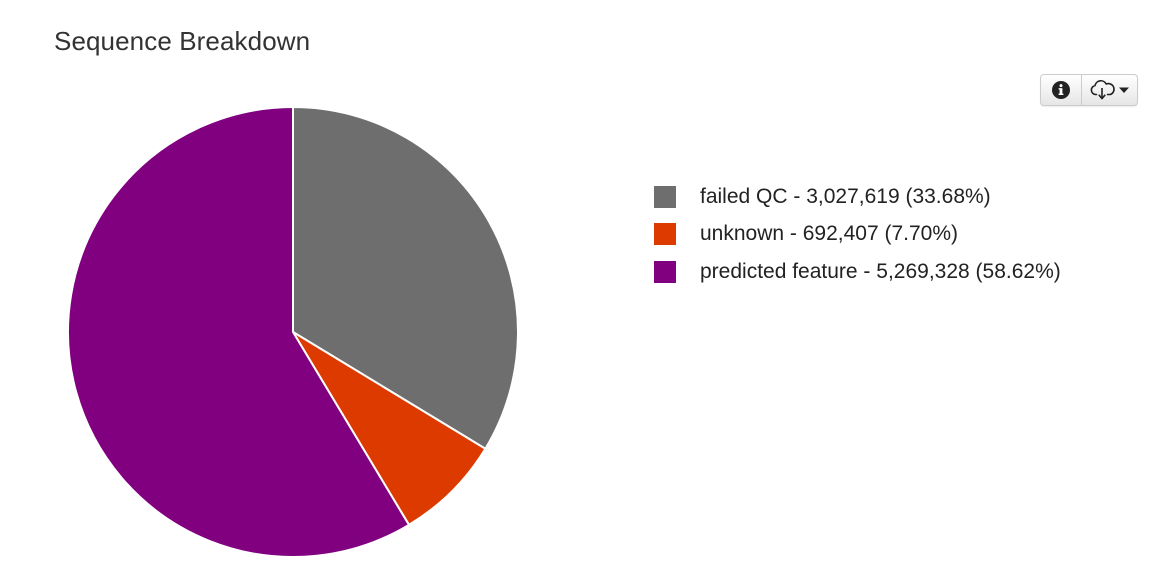 Image resolution: width=1166 pixels, height=584 pixels. I want to click on legend-item-failed-qc: failed QC - 3,027,619 (33.68%), so click(857, 197).